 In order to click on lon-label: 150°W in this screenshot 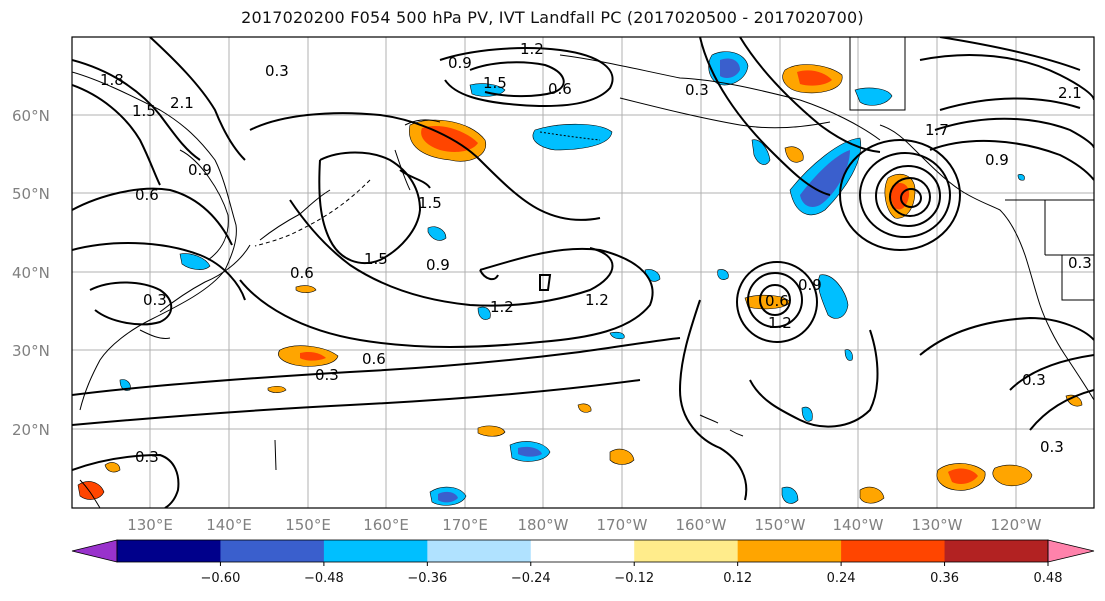, I will do `click(780, 525)`.